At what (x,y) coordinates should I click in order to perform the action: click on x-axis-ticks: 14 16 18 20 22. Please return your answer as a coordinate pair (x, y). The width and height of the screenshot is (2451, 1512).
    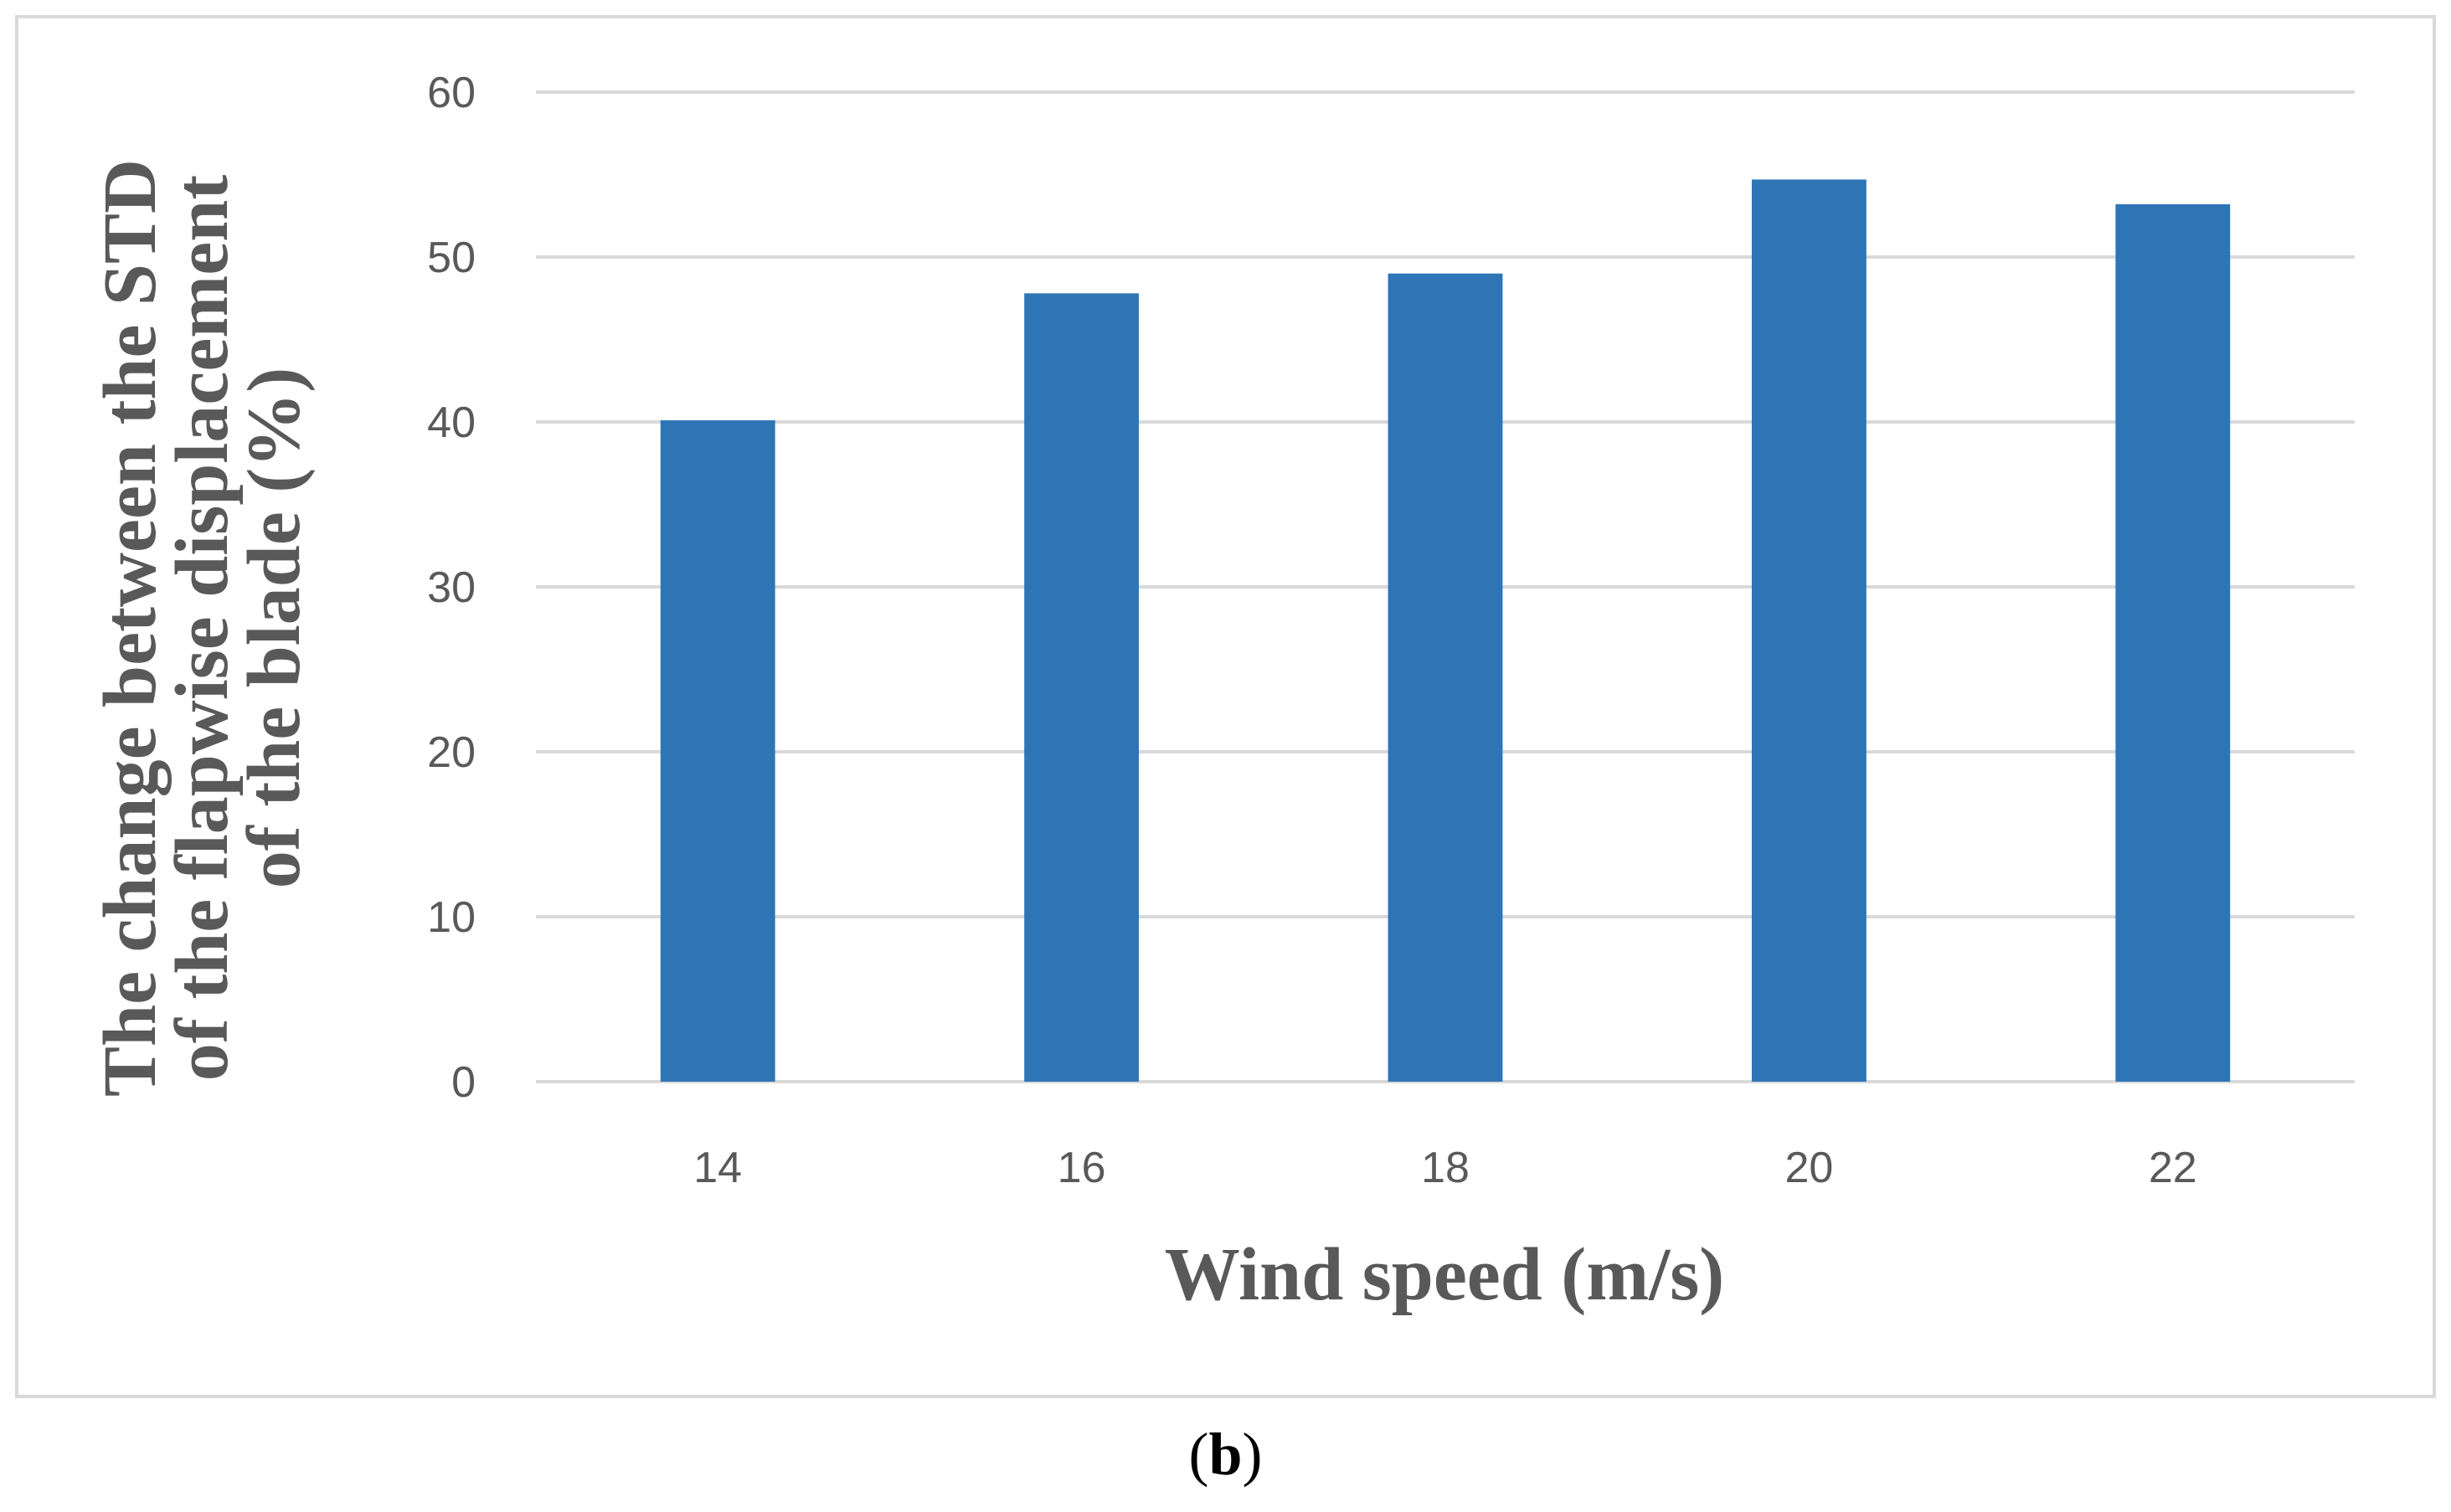
    Looking at the image, I should click on (1444, 1168).